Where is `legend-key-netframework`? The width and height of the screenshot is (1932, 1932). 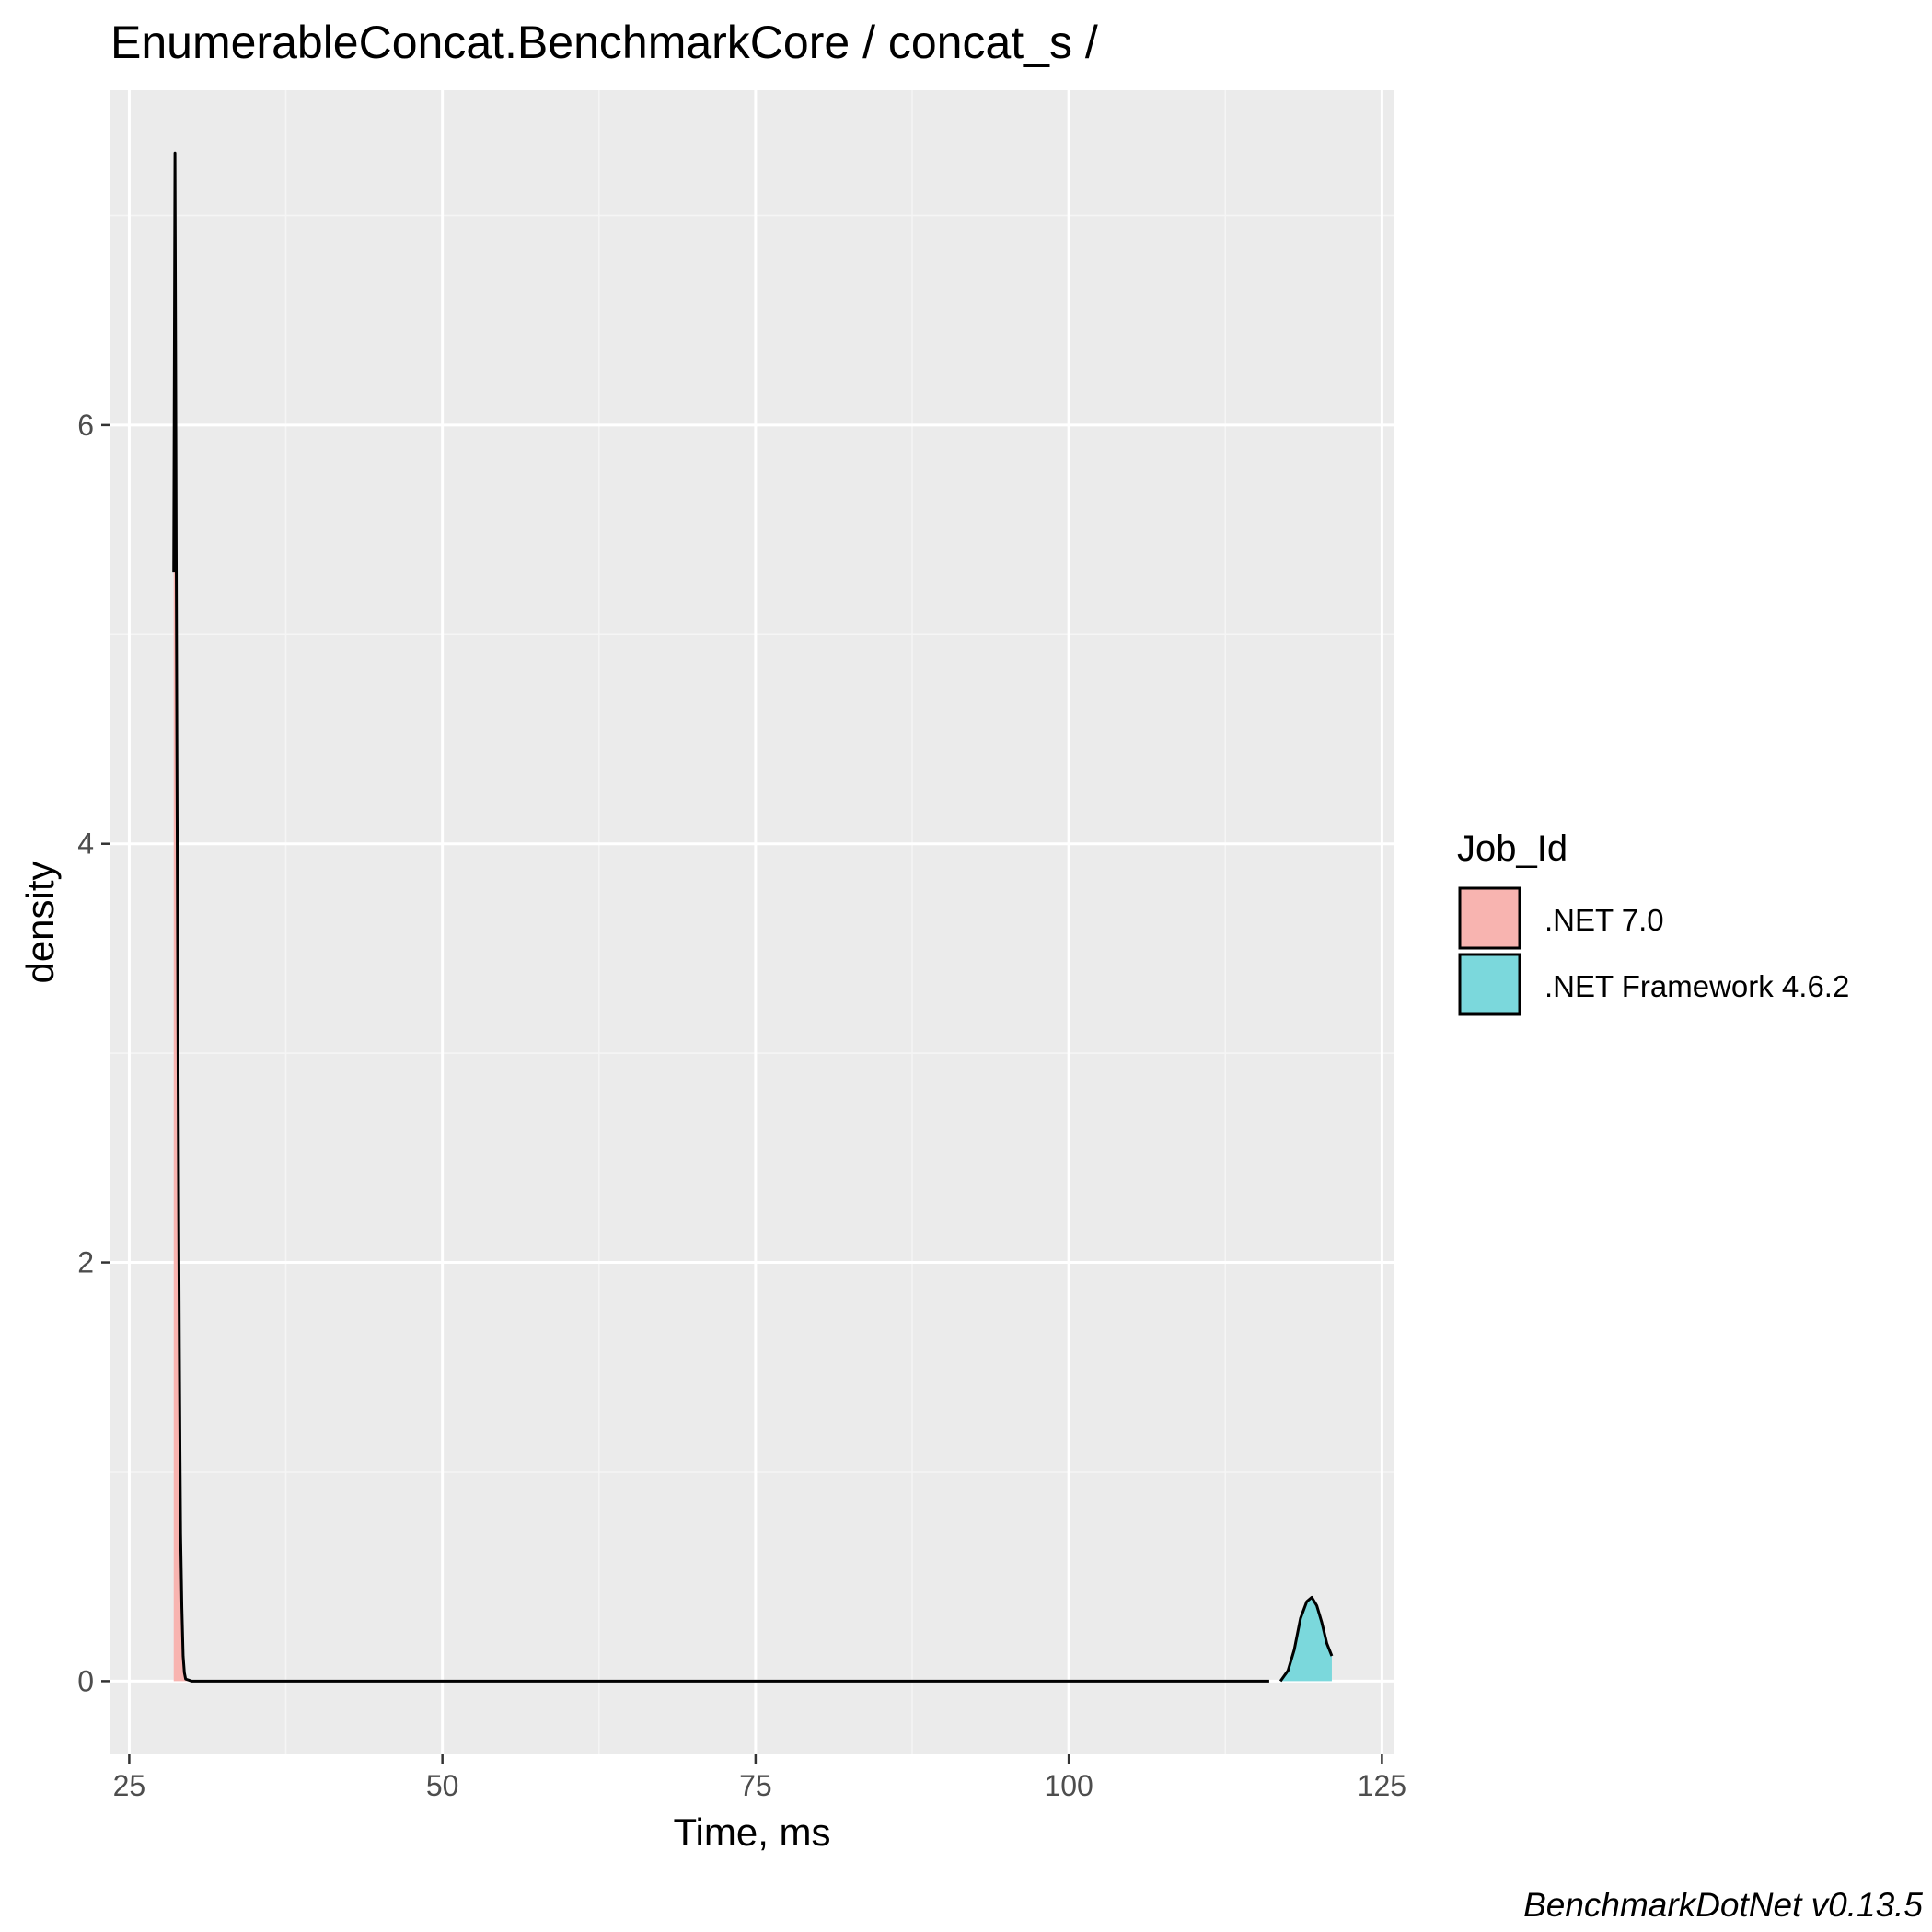
legend-key-netframework is located at coordinates (1490, 985).